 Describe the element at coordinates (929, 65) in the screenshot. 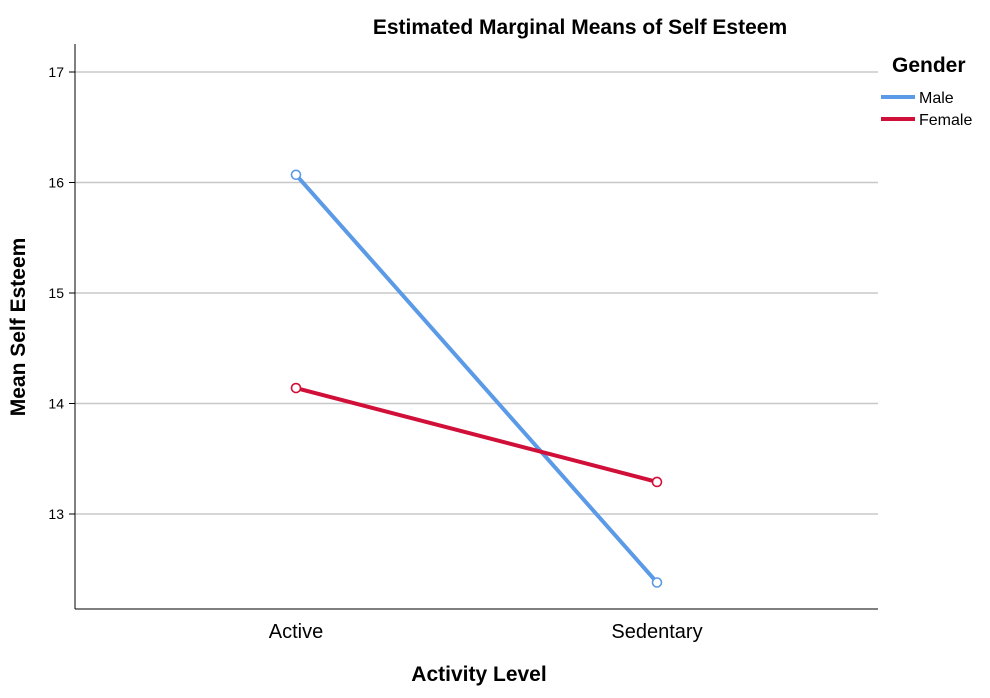

I see `legend-title: Gender` at that location.